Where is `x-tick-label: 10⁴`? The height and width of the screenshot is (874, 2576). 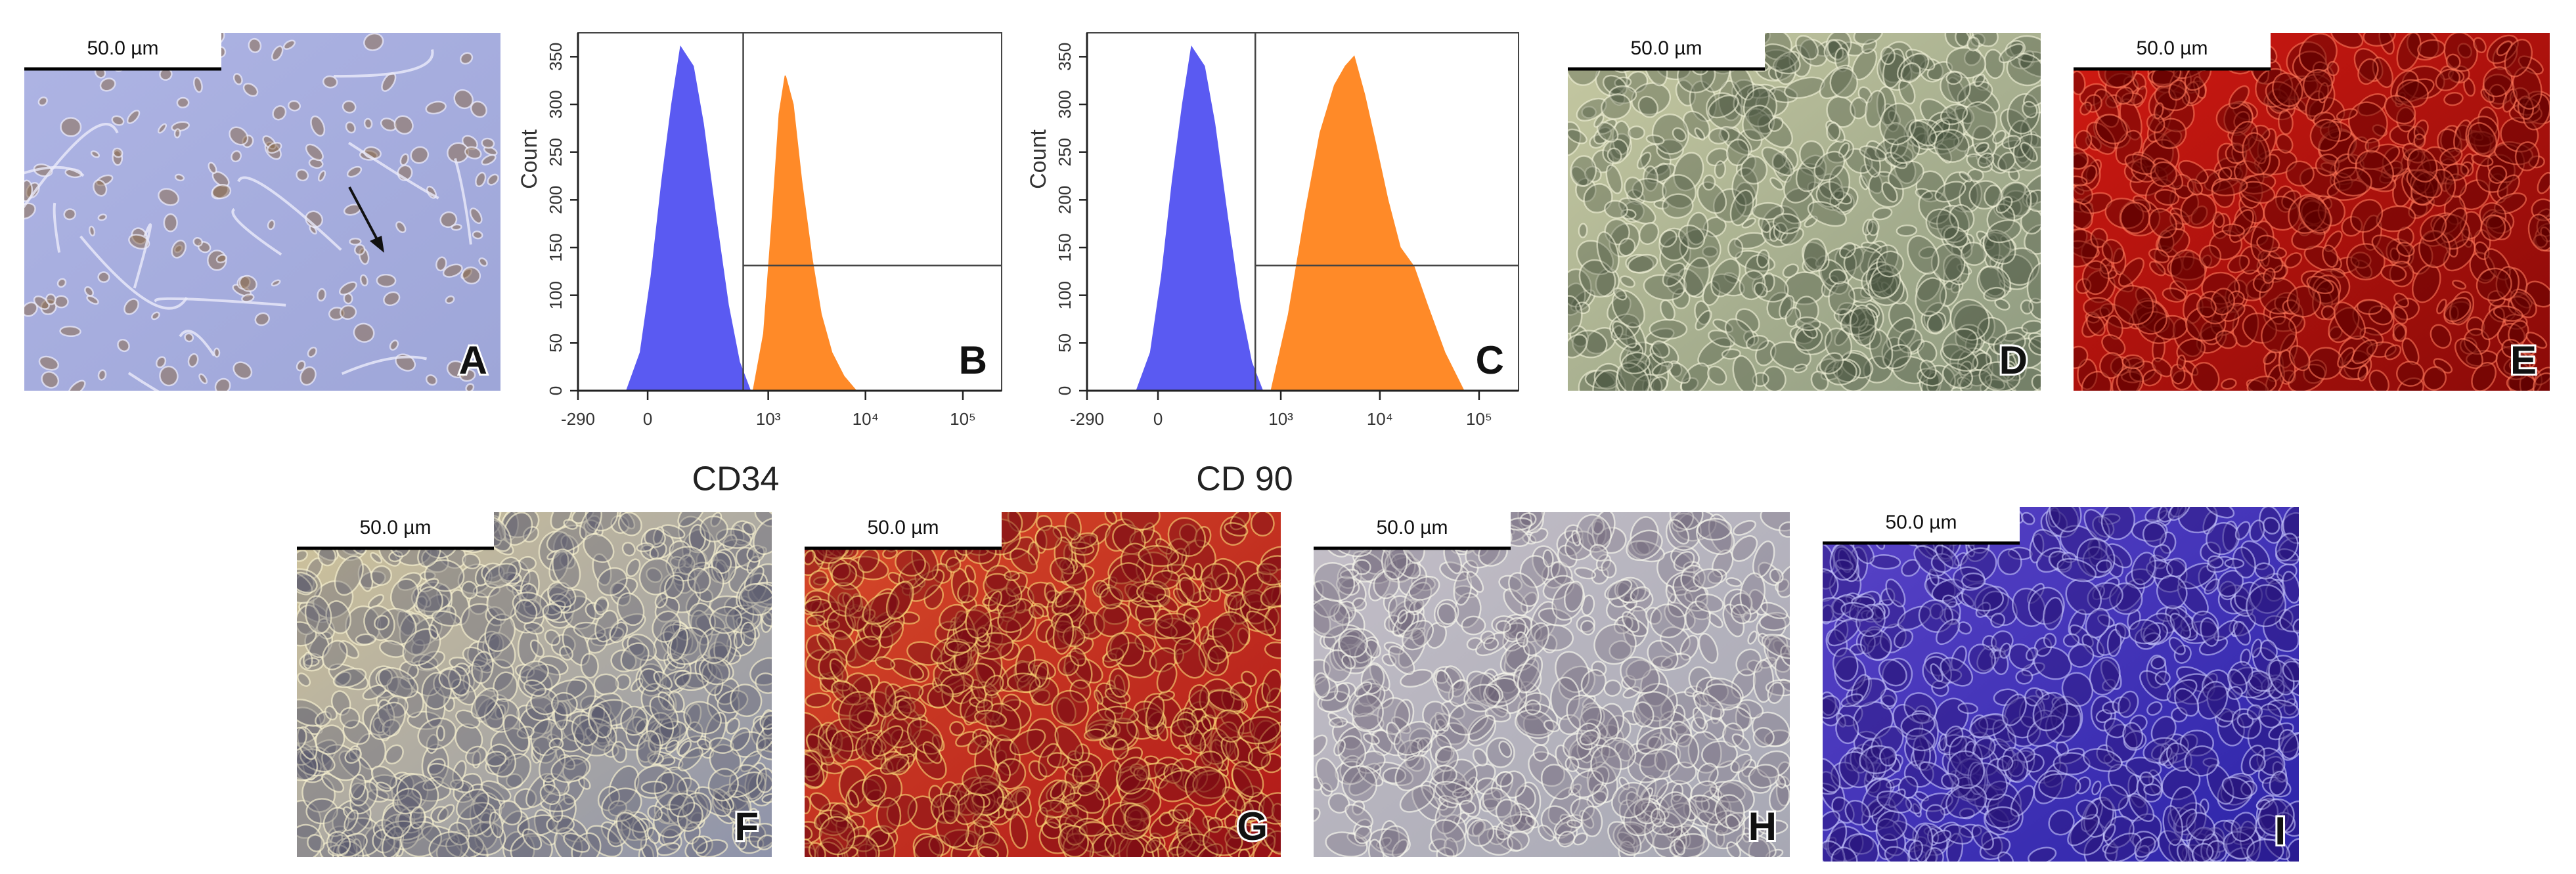
x-tick-label: 10⁴ is located at coordinates (1380, 419).